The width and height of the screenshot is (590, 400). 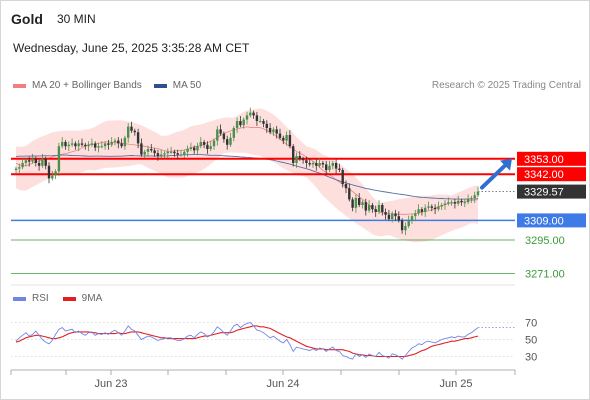 What do you see at coordinates (282, 384) in the screenshot?
I see `x-tick-label: Jun 24` at bounding box center [282, 384].